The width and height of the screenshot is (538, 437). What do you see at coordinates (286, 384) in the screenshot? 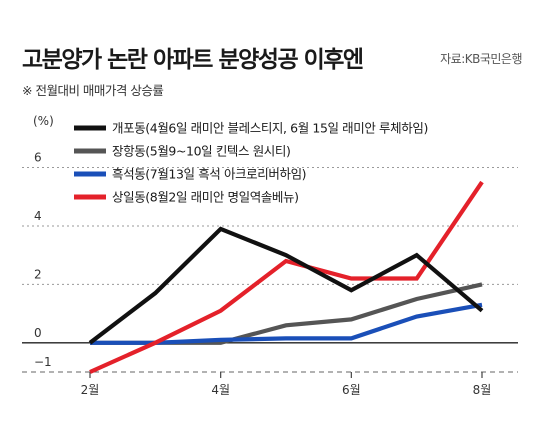
I see `x-axis-ticks: 2월 4월 6월 8월` at bounding box center [286, 384].